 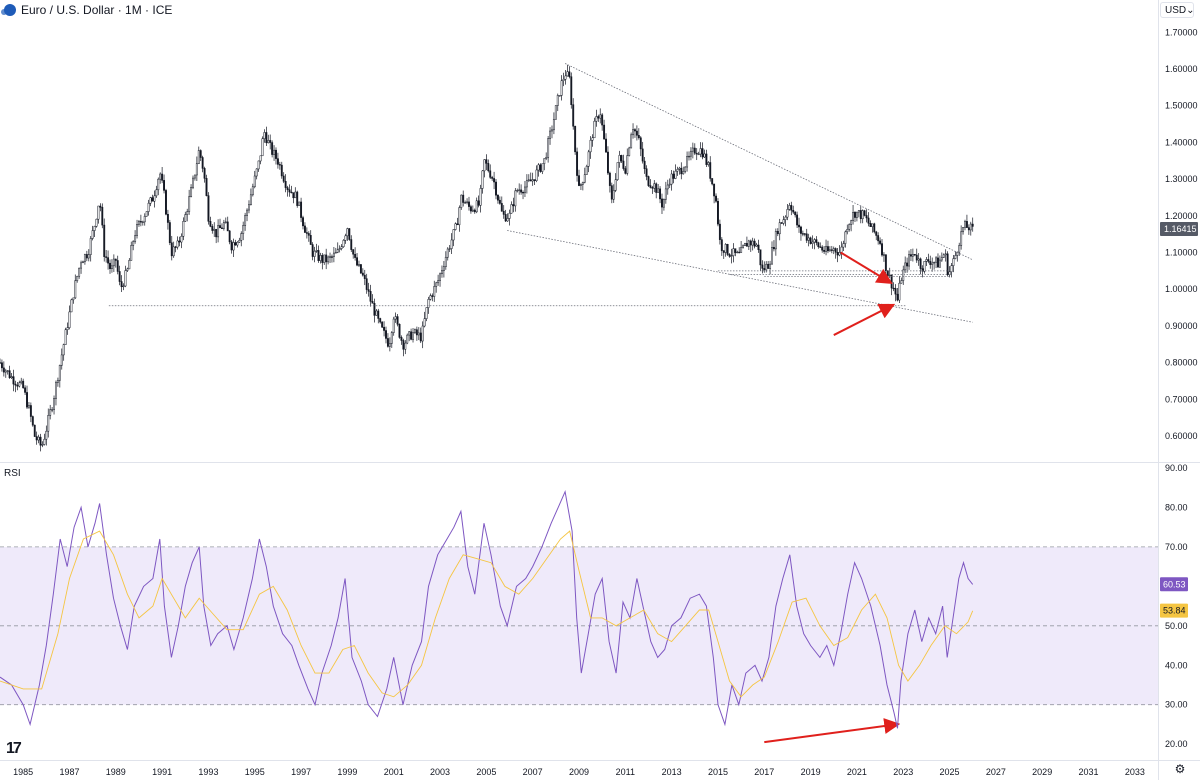 I want to click on gear-icon: ⚙, so click(x=1180, y=769).